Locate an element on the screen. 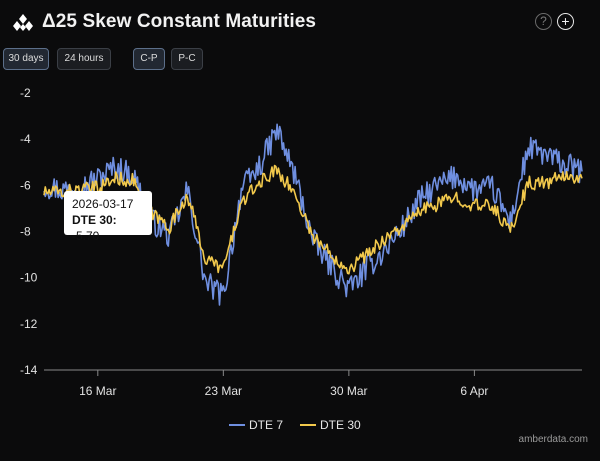 Image resolution: width=600 pixels, height=461 pixels. tooltip-series-name: DTE 30: is located at coordinates (94, 220).